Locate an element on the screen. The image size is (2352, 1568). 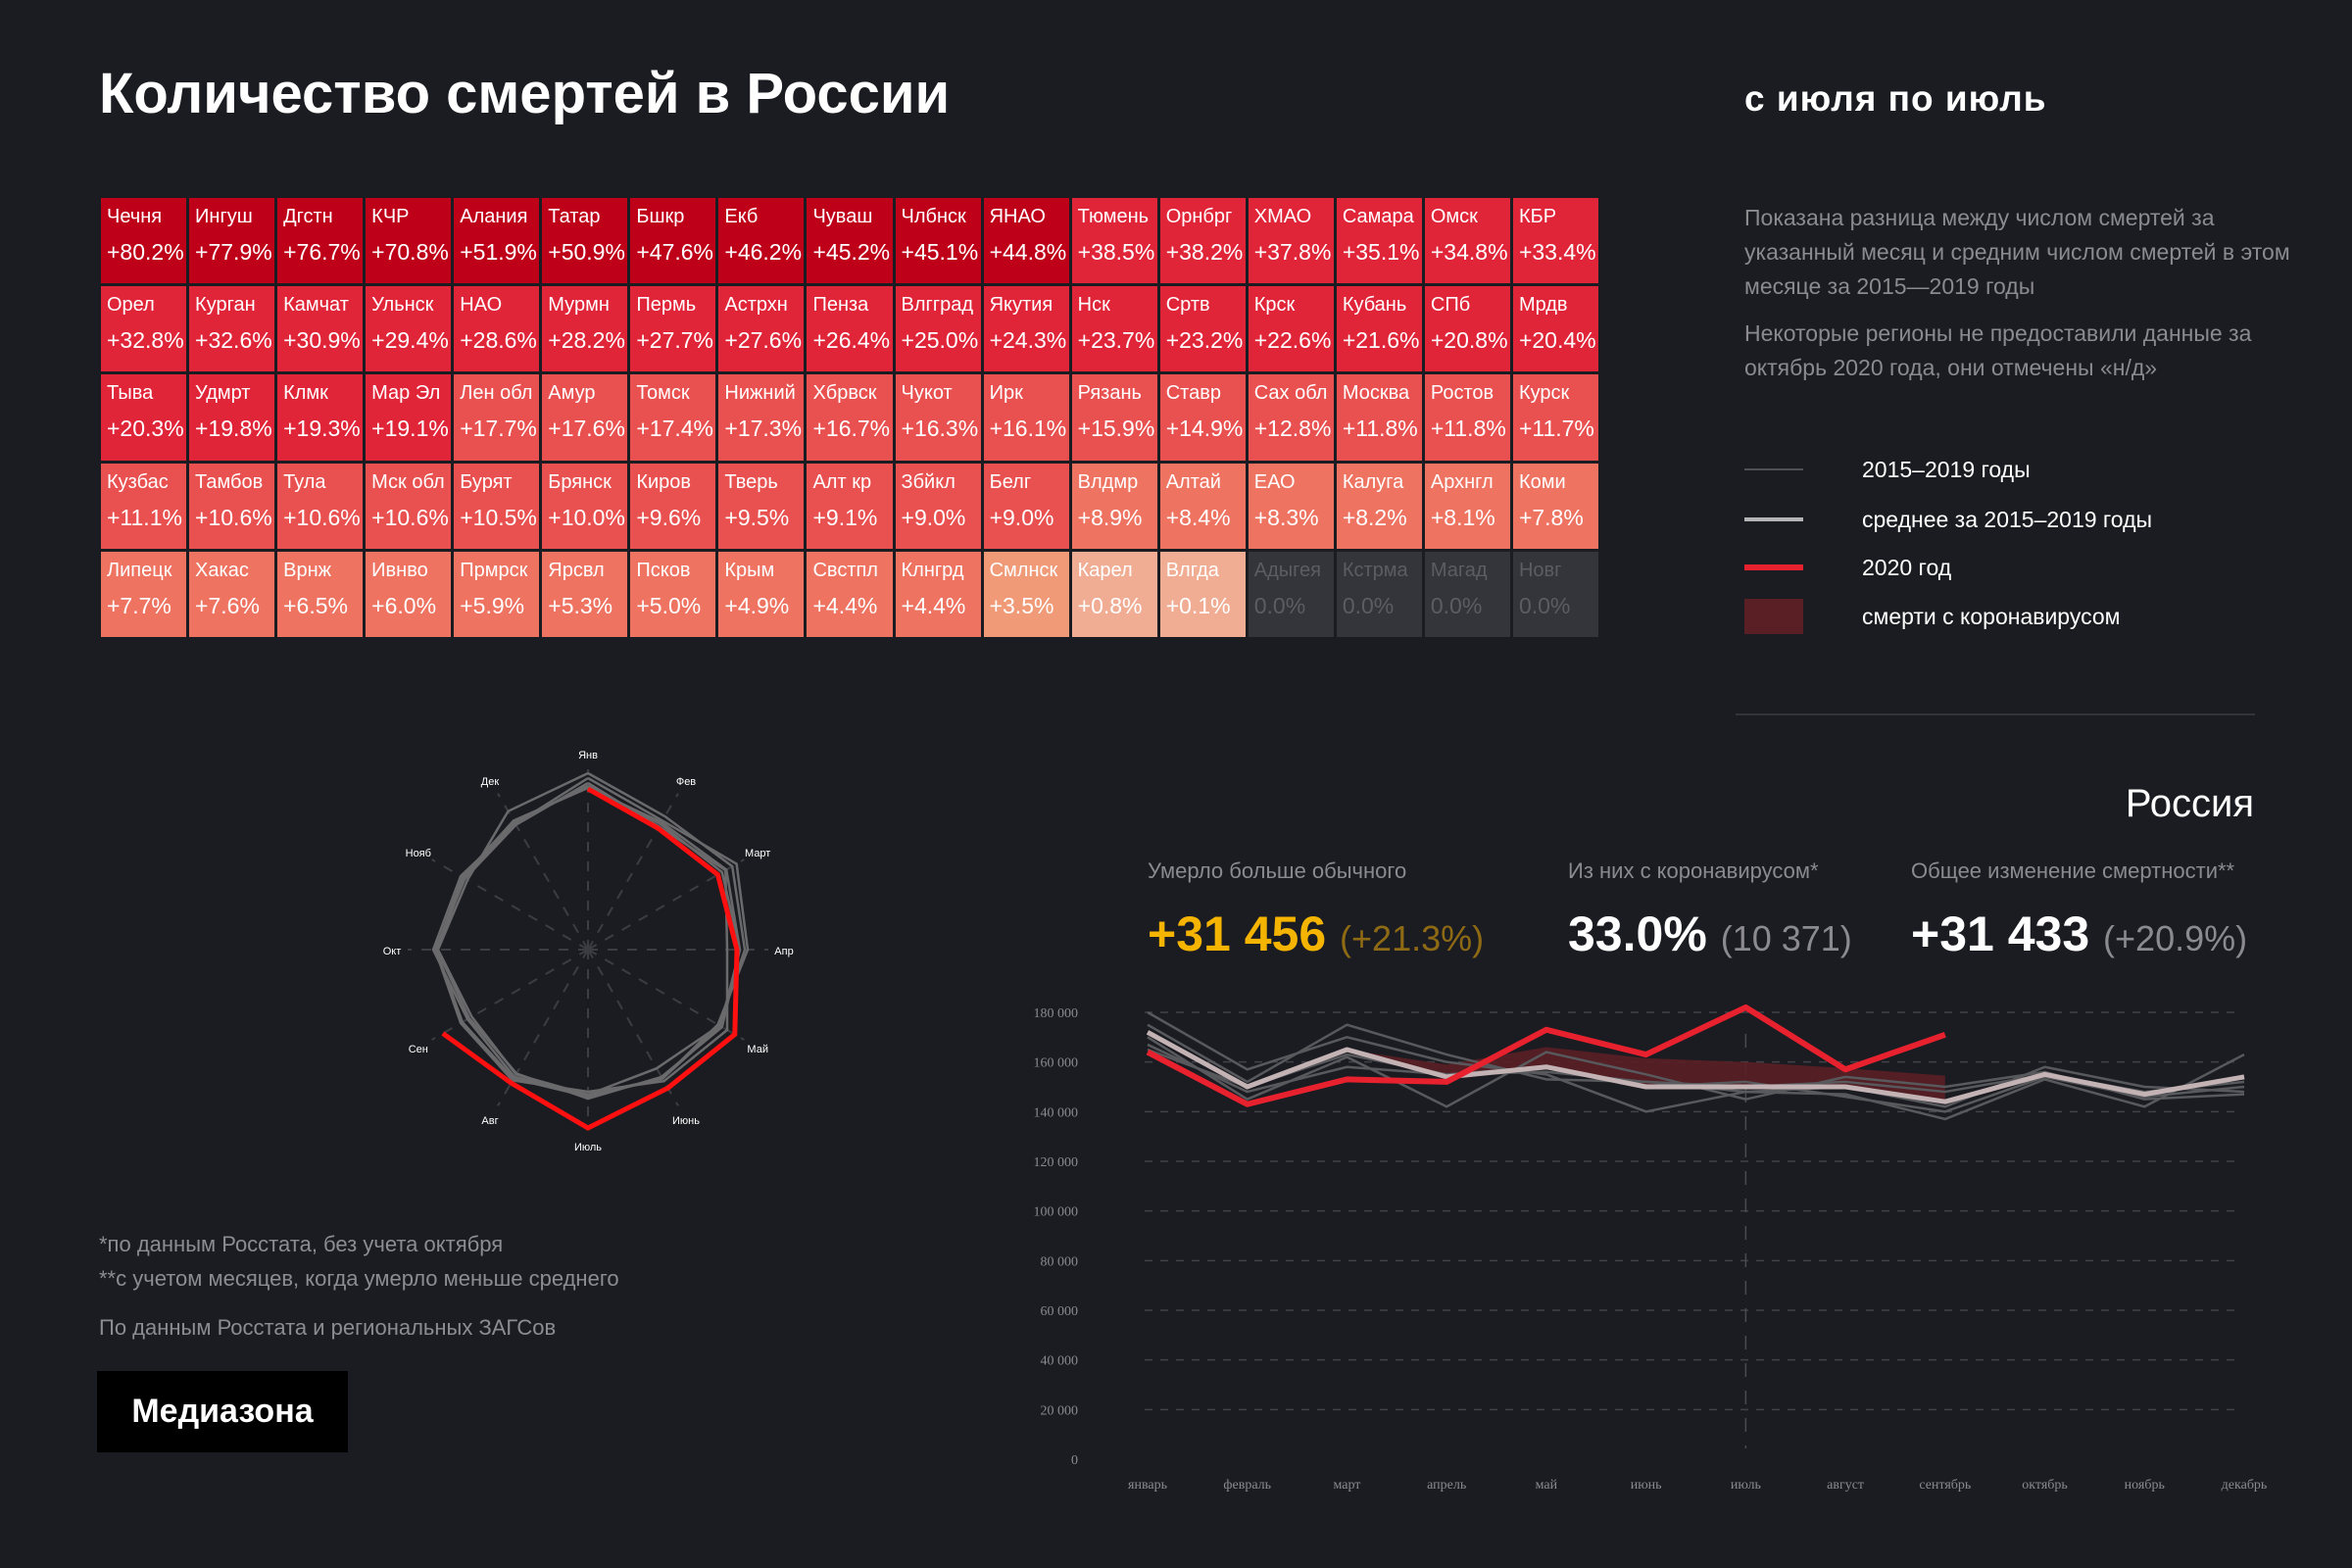
heatmap-cell: Кстрма 0.0% is located at coordinates (1379, 594).